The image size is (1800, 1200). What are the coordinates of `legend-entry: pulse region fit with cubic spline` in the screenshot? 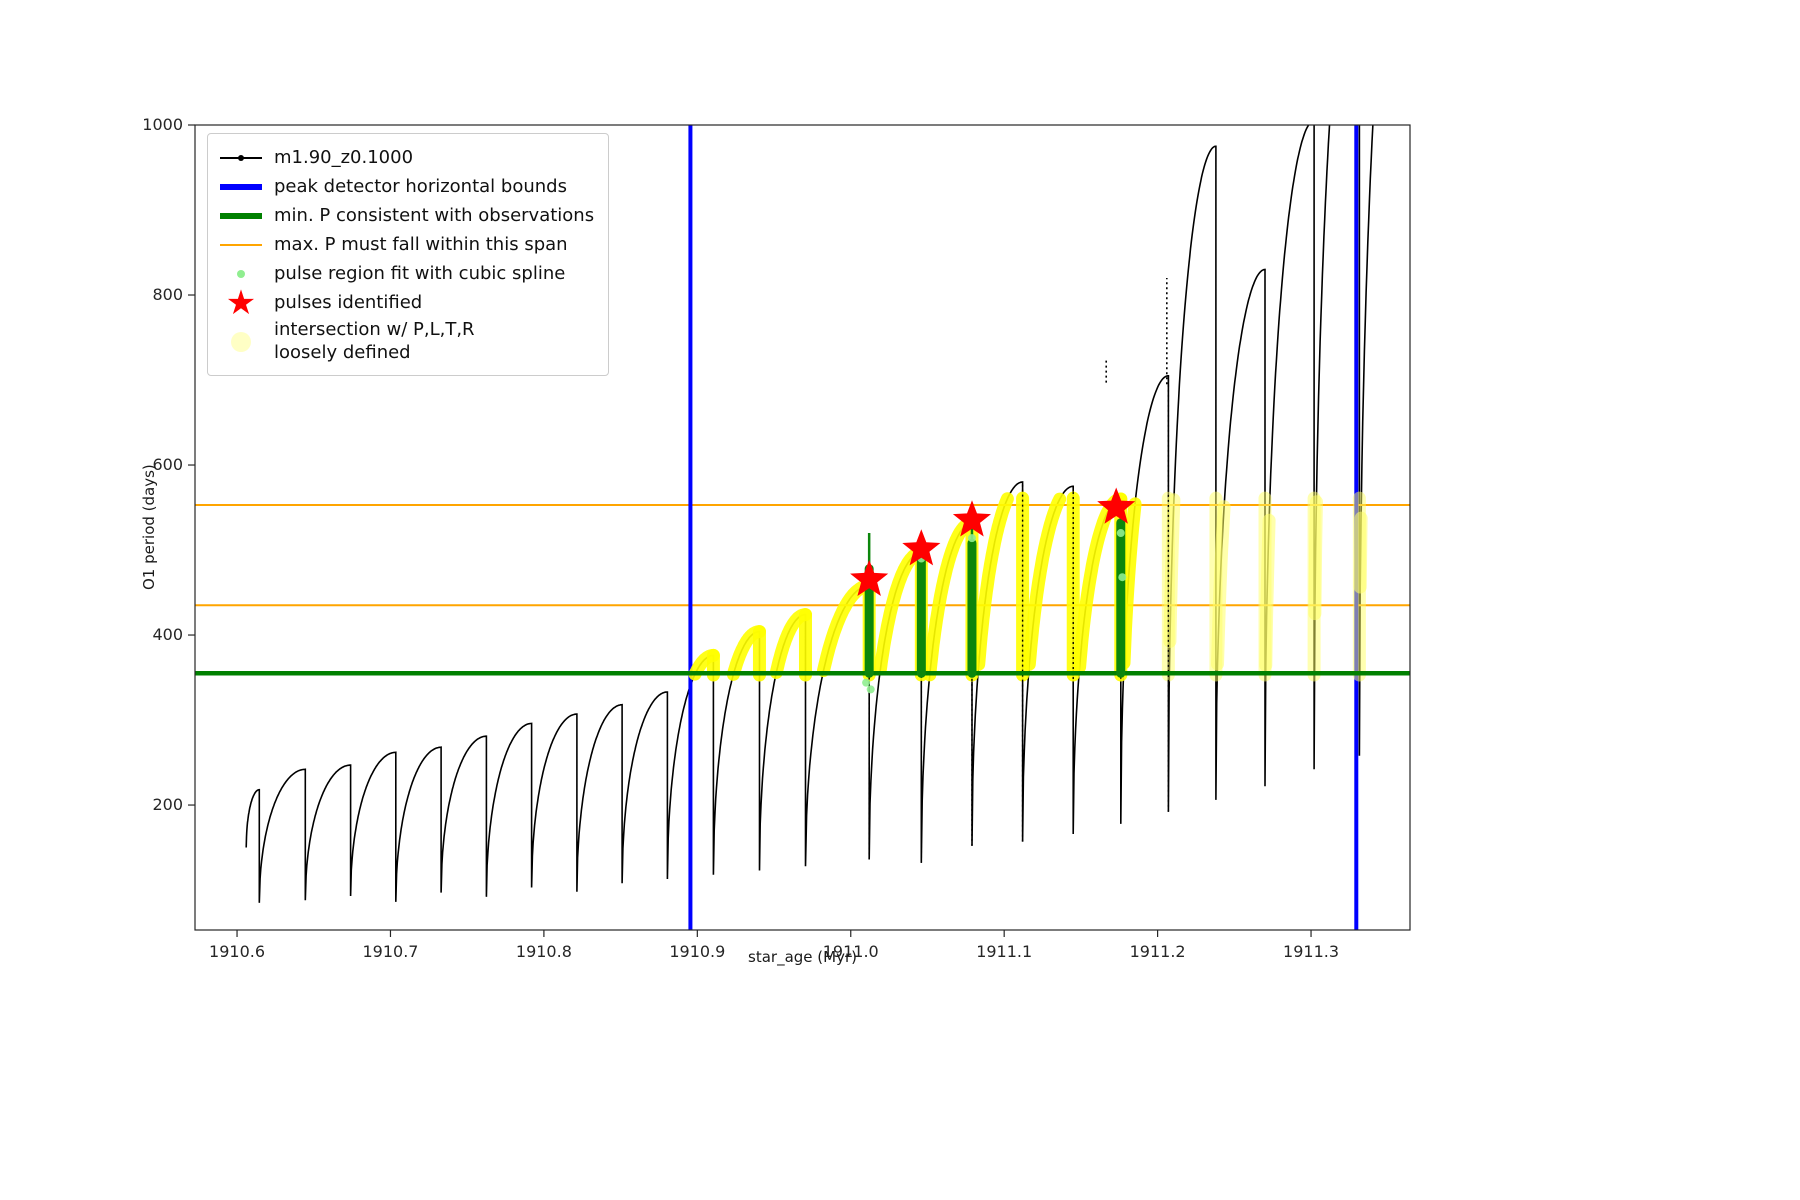 It's located at (406, 274).